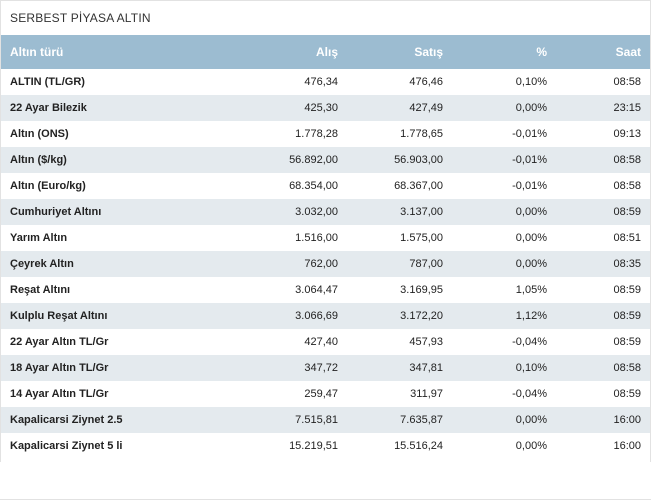 This screenshot has width=659, height=501. I want to click on header-time: Saat, so click(628, 52).